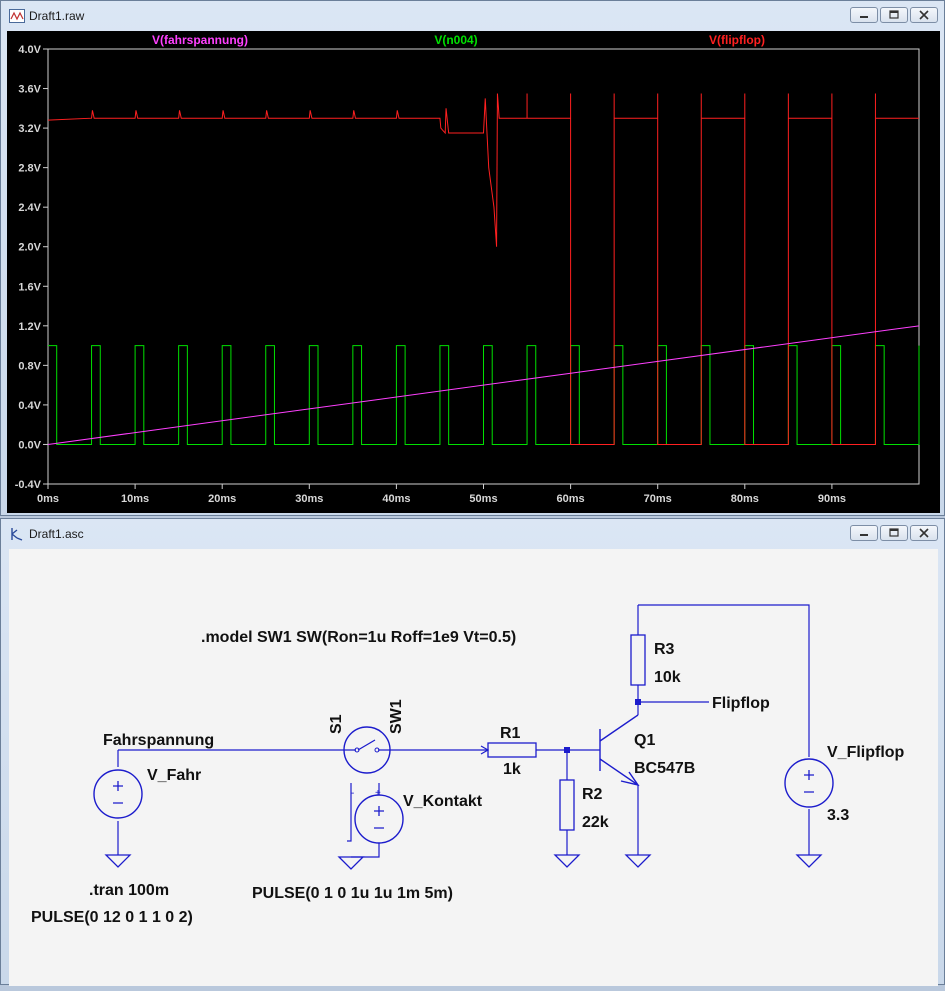 Image resolution: width=945 pixels, height=991 pixels. What do you see at coordinates (129, 890) in the screenshot?
I see `tran-directive: .tran 100m` at bounding box center [129, 890].